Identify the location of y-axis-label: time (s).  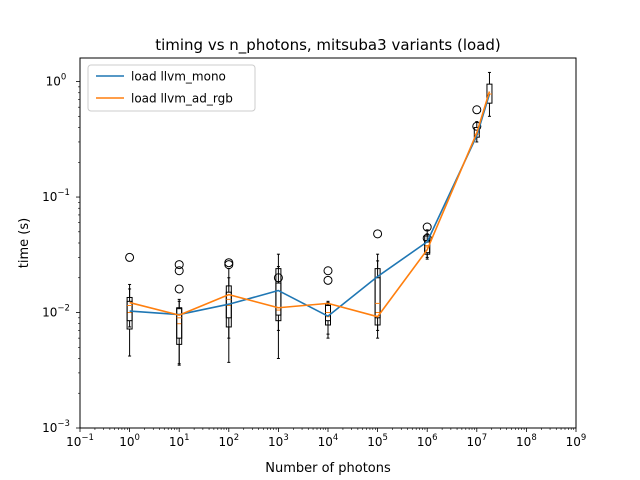
(24, 243).